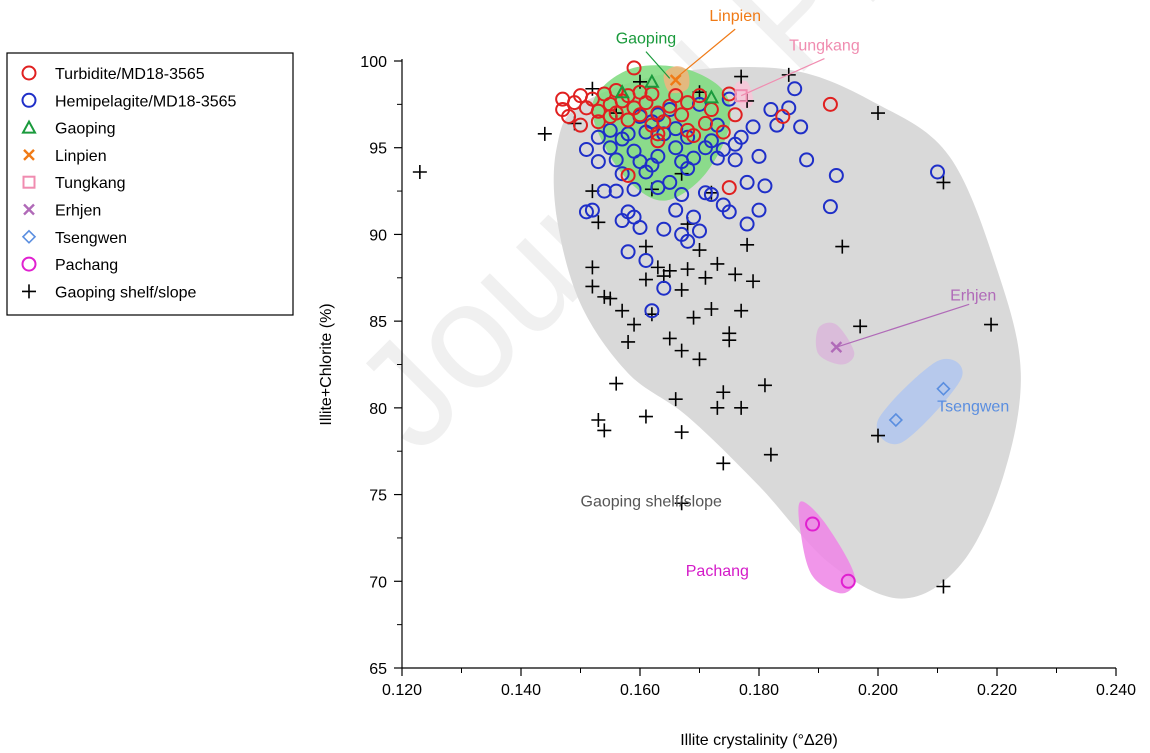  I want to click on point-pachang, so click(848, 581).